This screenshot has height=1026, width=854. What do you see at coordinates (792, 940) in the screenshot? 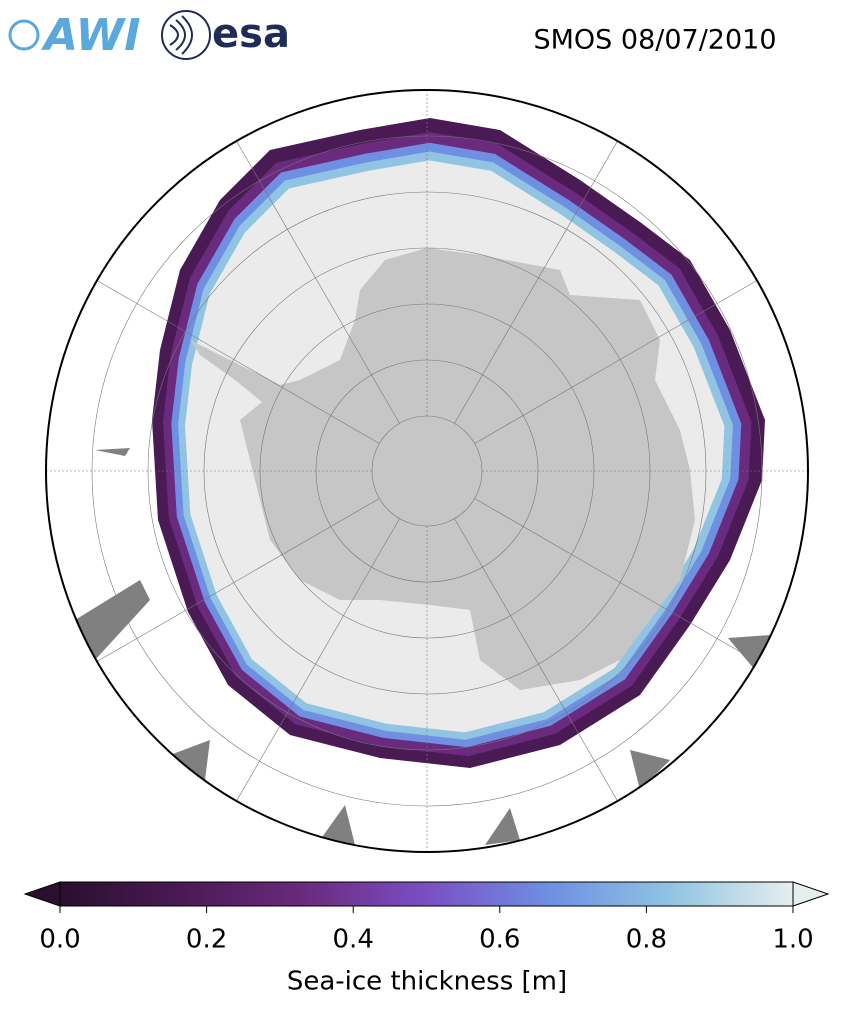
I see `colorbar-tick-label: 1.0` at bounding box center [792, 940].